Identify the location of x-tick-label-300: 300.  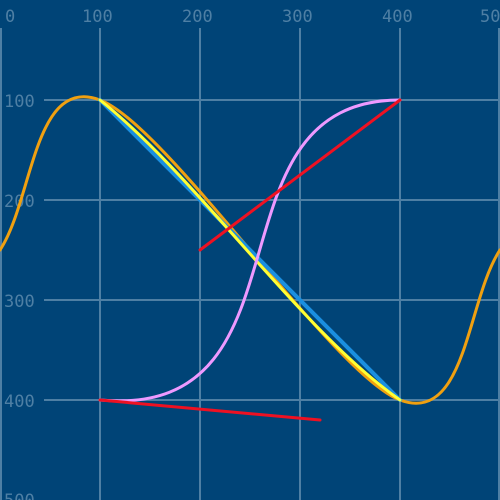
(297, 17).